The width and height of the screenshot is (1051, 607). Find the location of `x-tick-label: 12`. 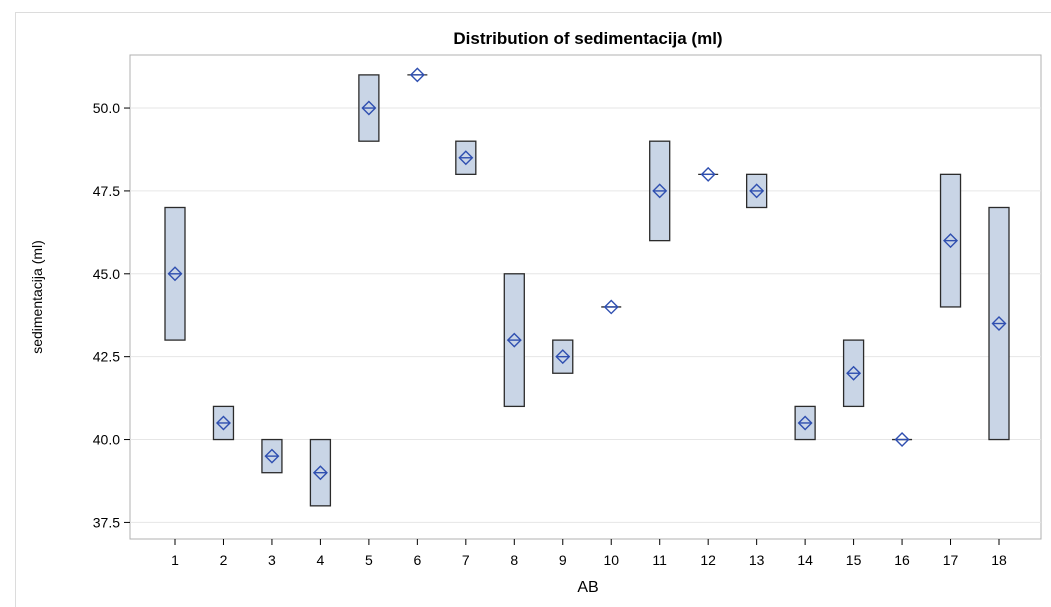

x-tick-label: 12 is located at coordinates (708, 560).